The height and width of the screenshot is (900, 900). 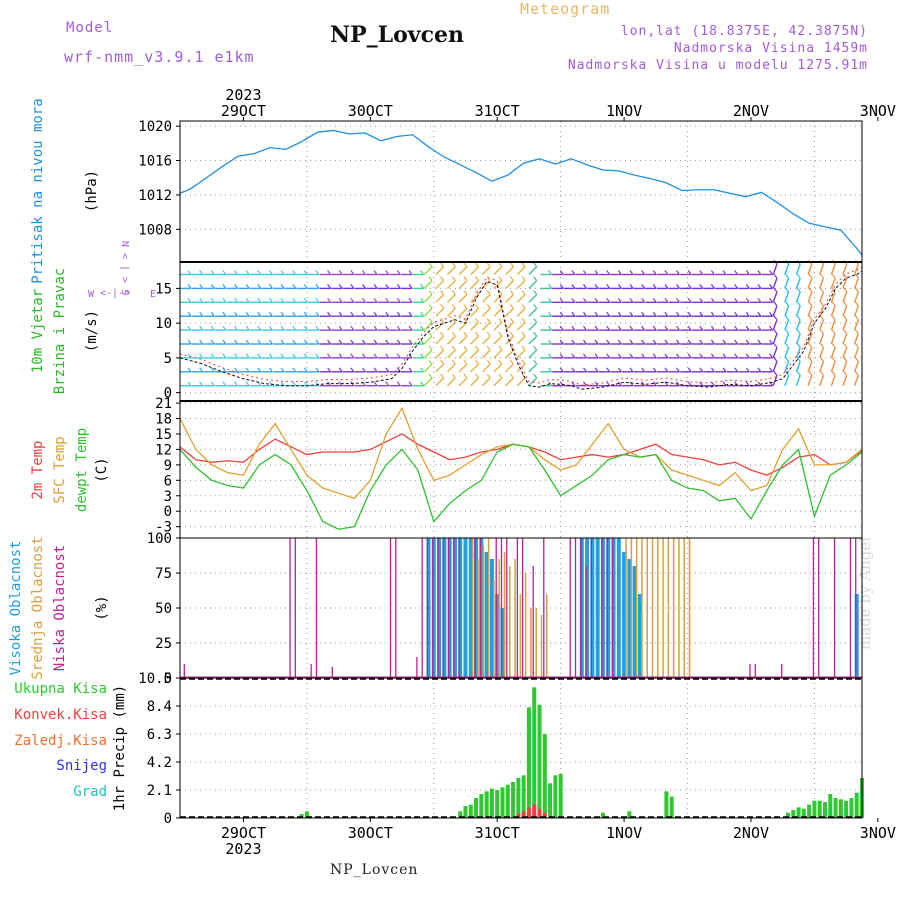 I want to click on year-label-top: 2023, so click(x=243, y=95).